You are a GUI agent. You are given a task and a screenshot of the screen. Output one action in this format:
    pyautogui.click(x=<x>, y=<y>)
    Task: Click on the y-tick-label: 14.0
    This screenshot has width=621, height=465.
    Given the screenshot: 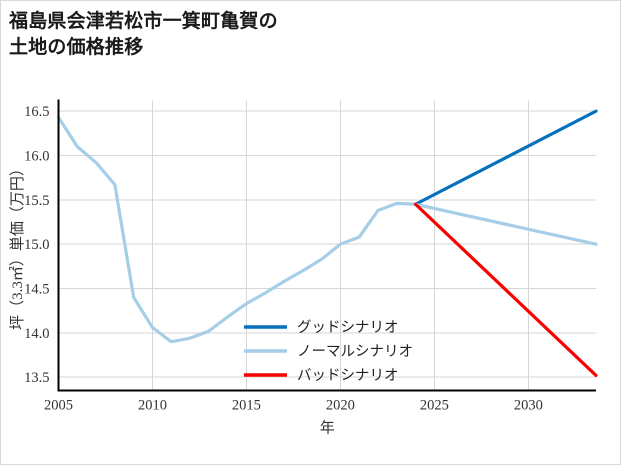 What is the action you would take?
    pyautogui.click(x=36, y=334)
    